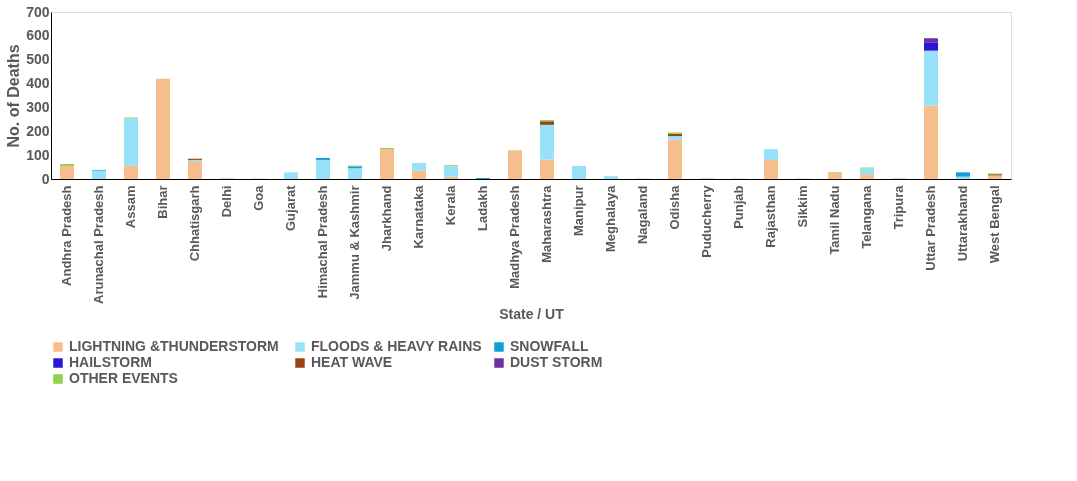  What do you see at coordinates (450, 205) in the screenshot?
I see `x-tick-label: Kerala` at bounding box center [450, 205].